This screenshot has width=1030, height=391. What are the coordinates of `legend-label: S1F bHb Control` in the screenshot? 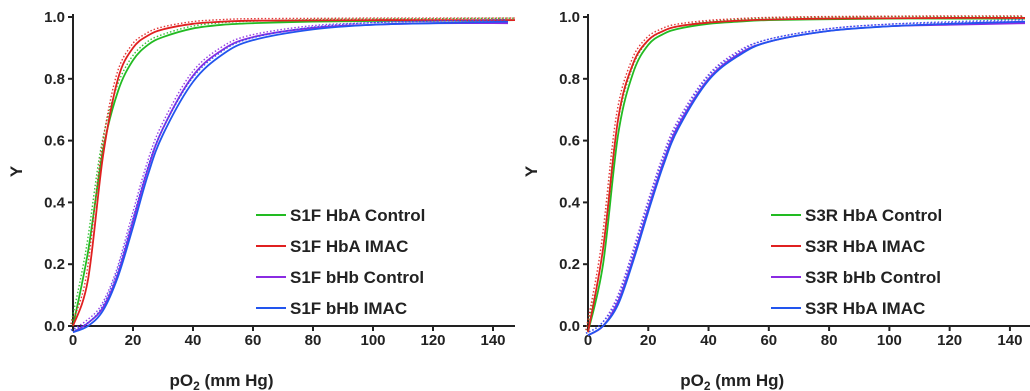 It's located at (357, 277).